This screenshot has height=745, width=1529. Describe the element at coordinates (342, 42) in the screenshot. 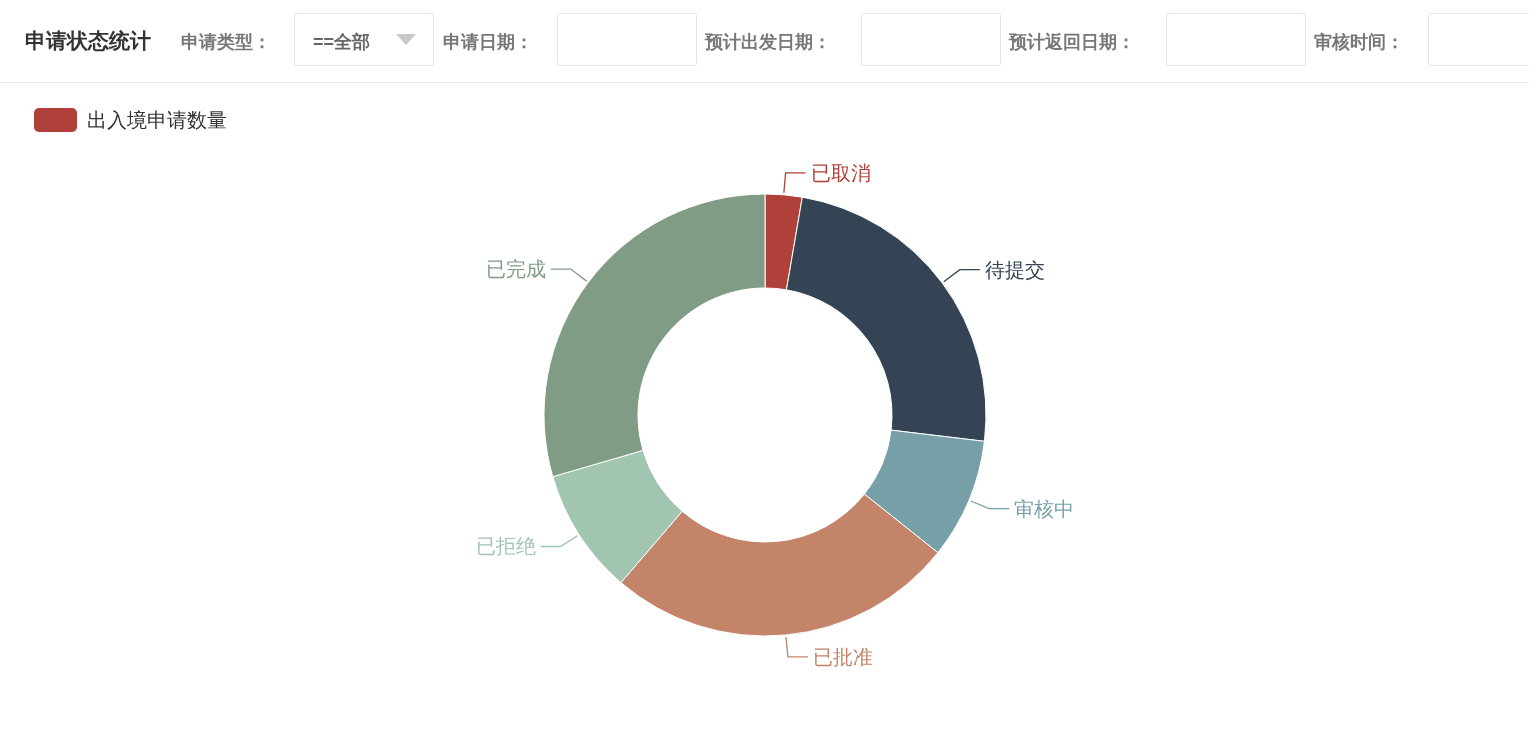

I see `text: ==全部` at that location.